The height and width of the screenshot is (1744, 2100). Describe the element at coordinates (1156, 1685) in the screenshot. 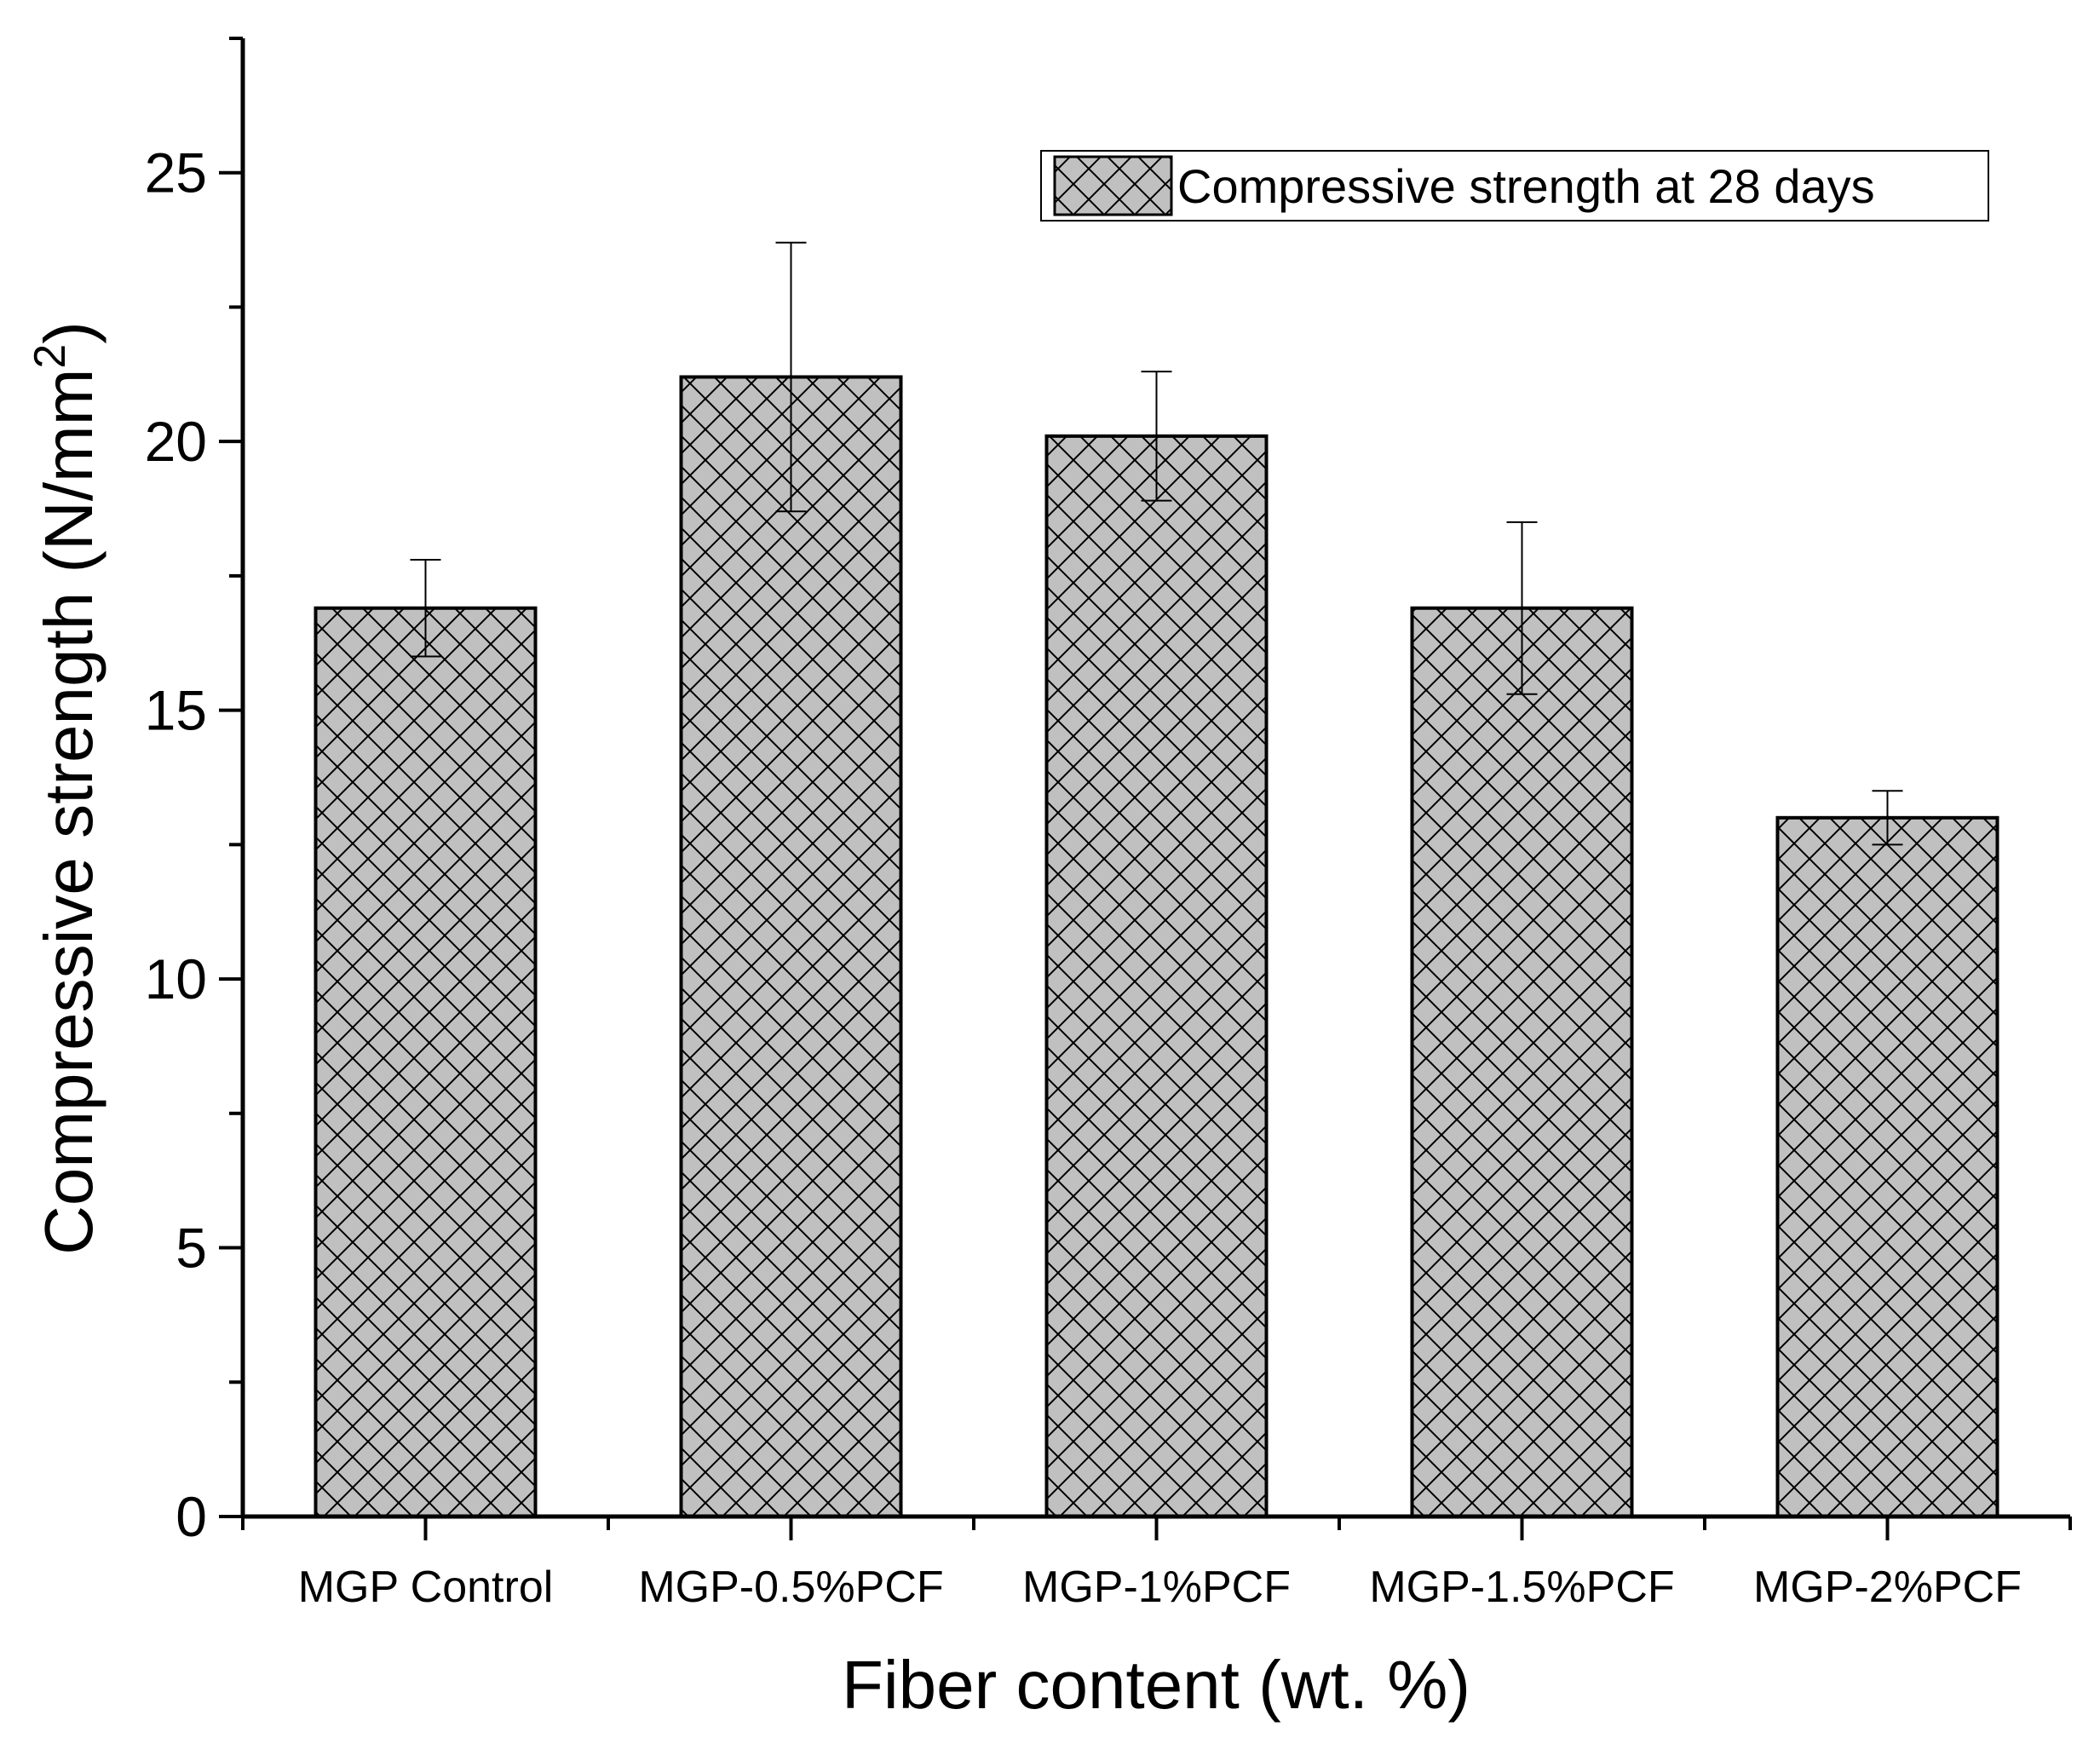

I see `x-axis-title: Fiber content (wt. %)` at that location.